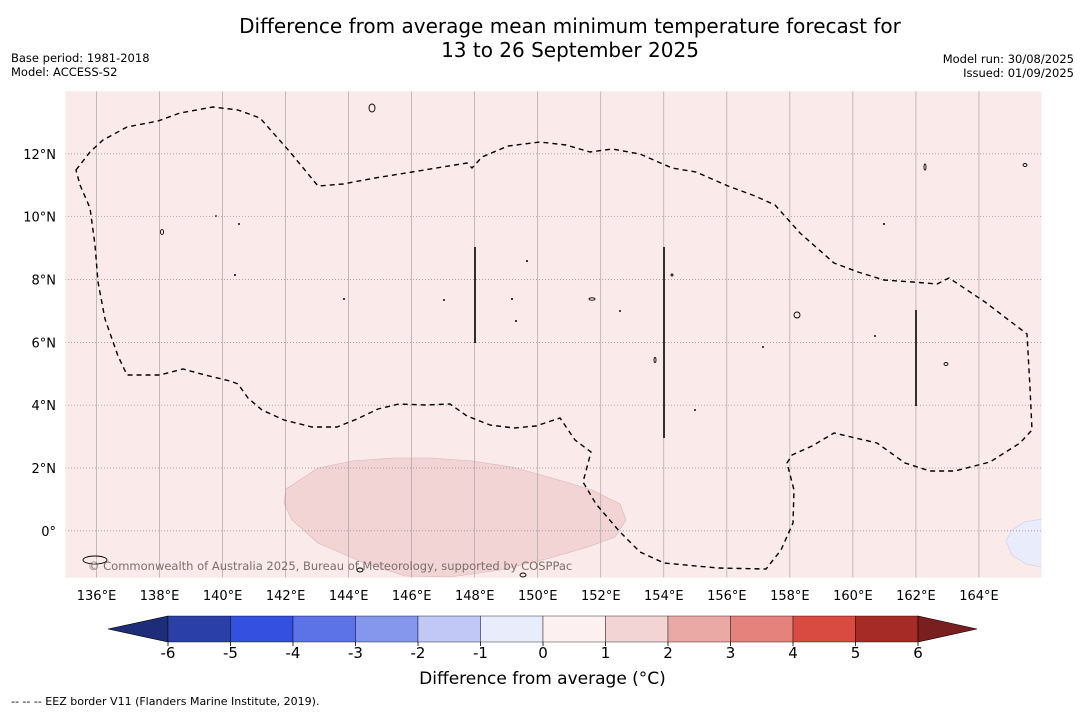  I want to click on lat-tick-label: 0°, so click(48, 532).